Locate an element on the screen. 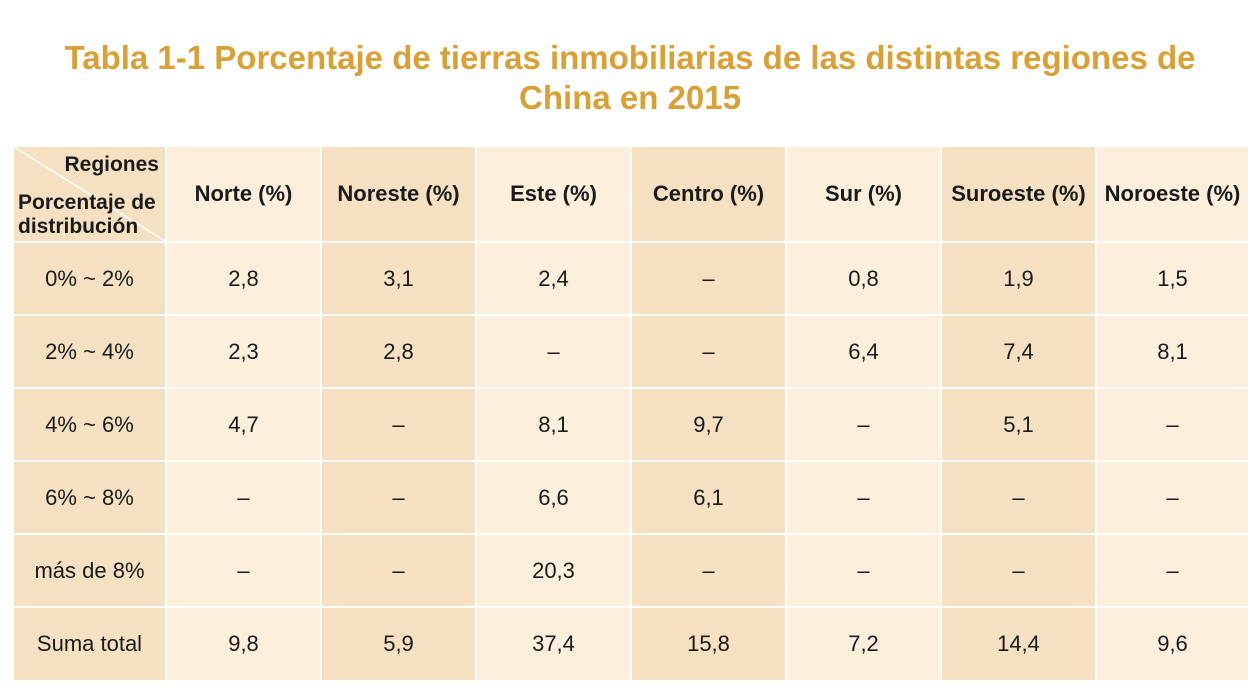 This screenshot has width=1260, height=698. table-cell: 7,2 is located at coordinates (863, 644).